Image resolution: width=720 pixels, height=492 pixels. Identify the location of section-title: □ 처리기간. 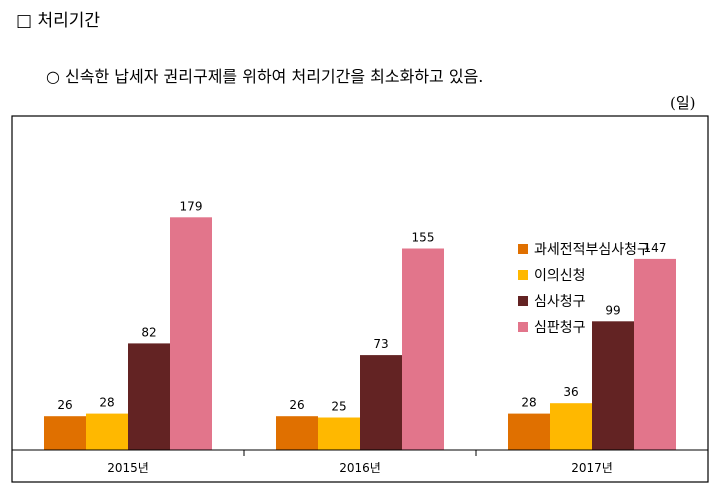
(58, 21).